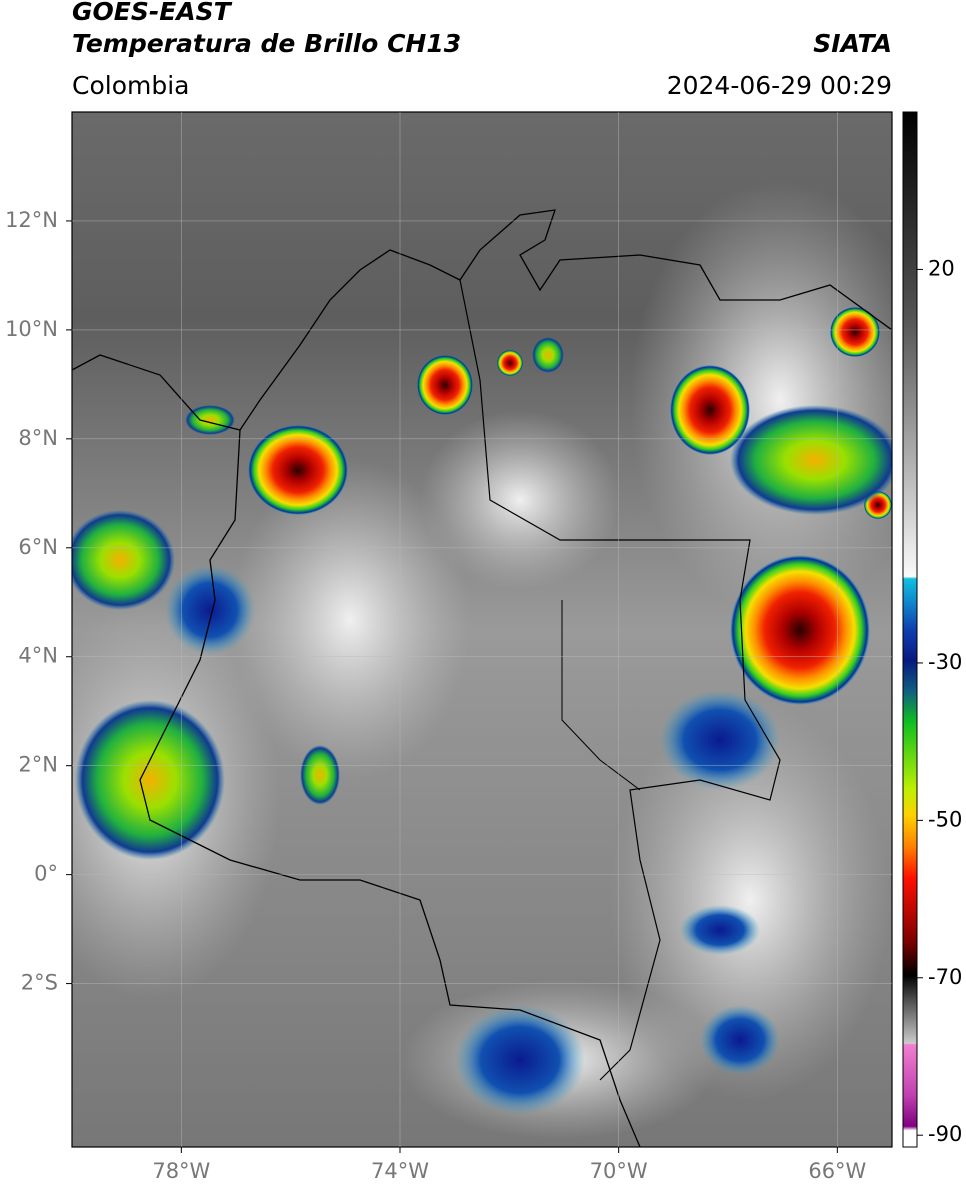 The height and width of the screenshot is (1194, 966). Describe the element at coordinates (945, 662) in the screenshot. I see `colorbar-tick-label: -30` at that location.